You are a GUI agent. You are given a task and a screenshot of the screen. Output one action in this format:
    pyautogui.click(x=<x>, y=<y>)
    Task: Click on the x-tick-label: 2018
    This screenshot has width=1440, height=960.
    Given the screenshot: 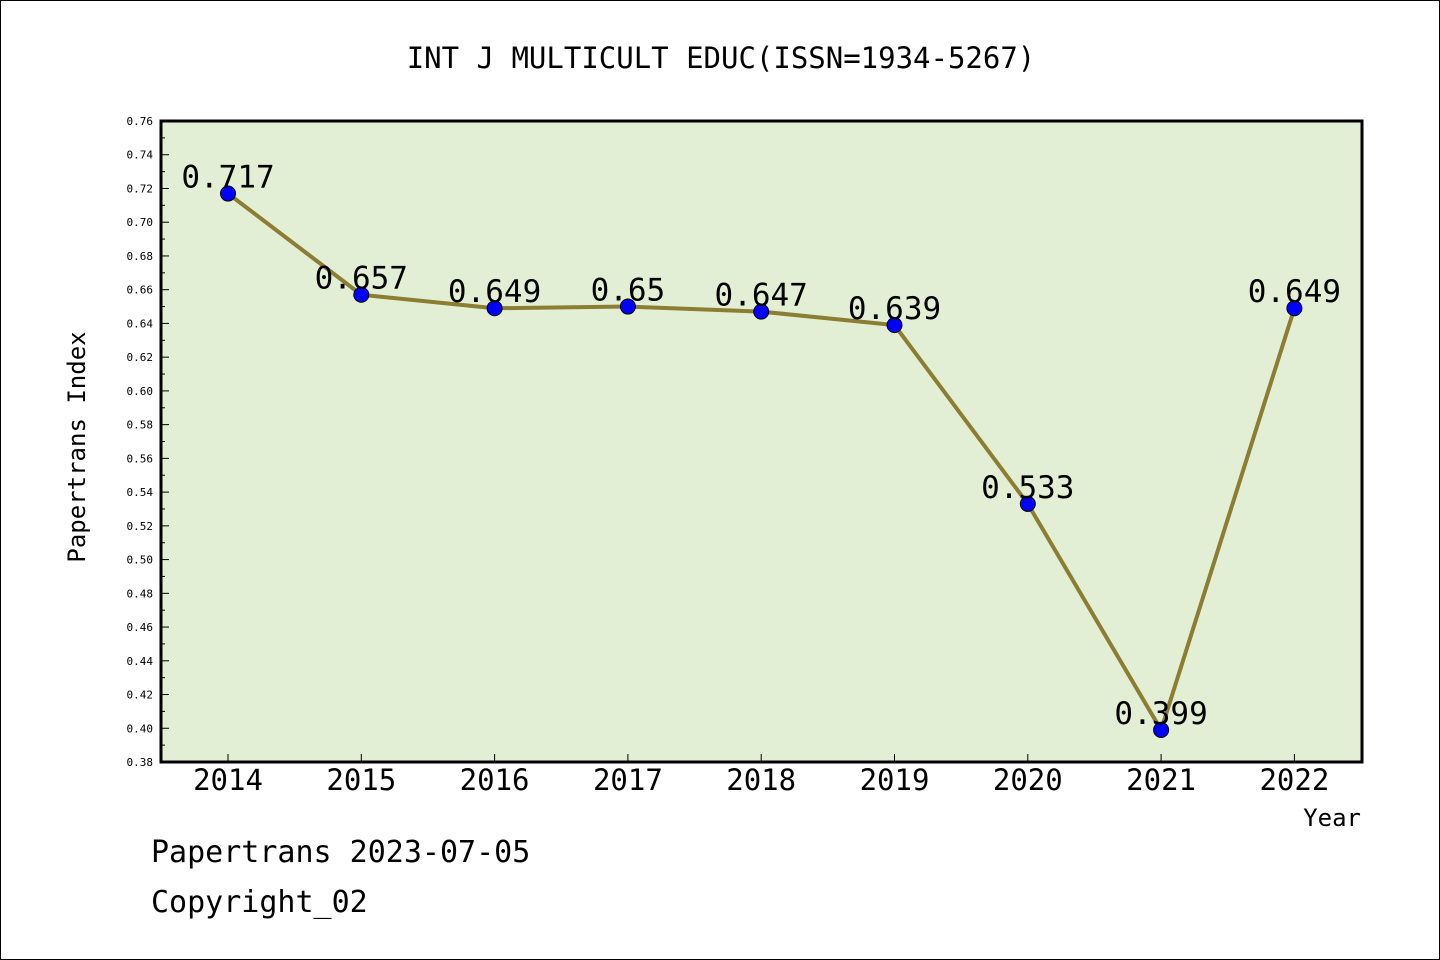 What is the action you would take?
    pyautogui.click(x=761, y=780)
    